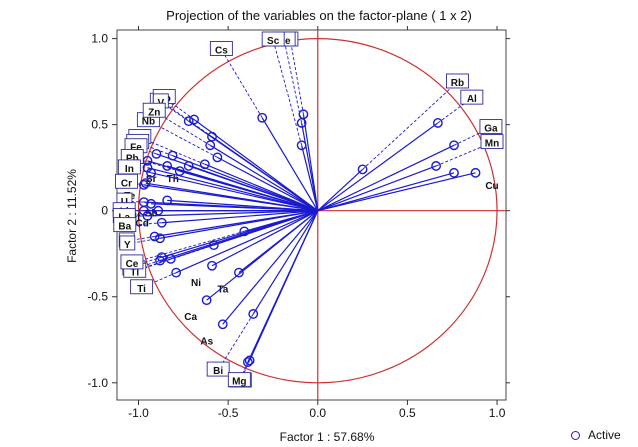 The height and width of the screenshot is (447, 638). I want to click on variable-label: Pb, so click(132, 159).